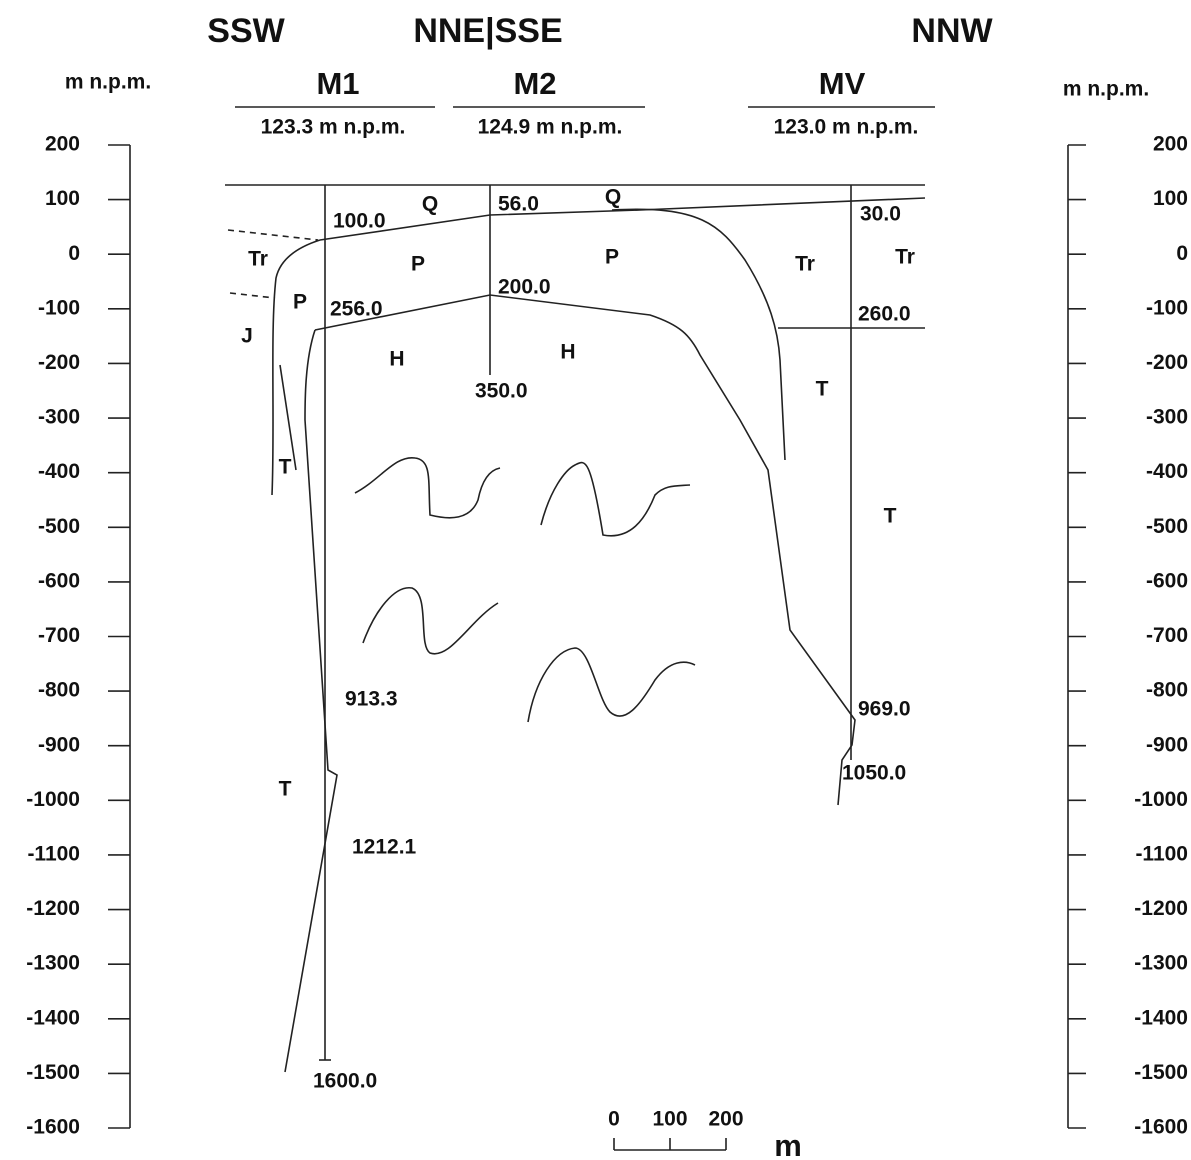  What do you see at coordinates (311, 701) in the screenshot?
I see `h-t-boundary` at bounding box center [311, 701].